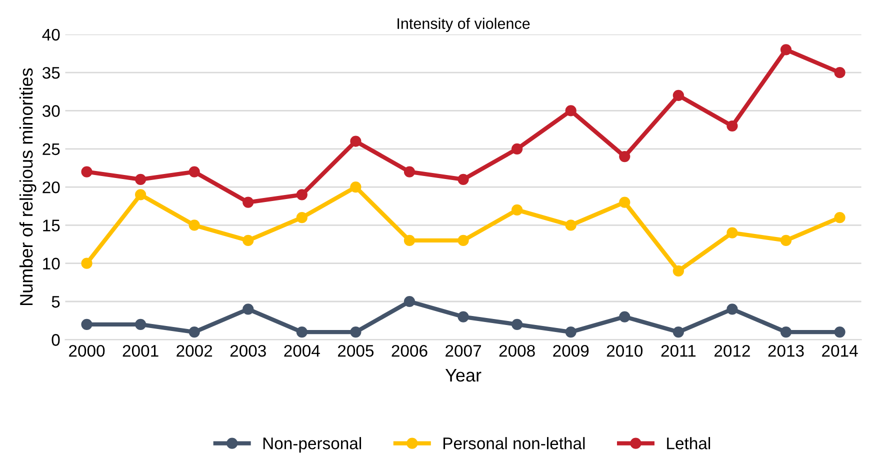 The height and width of the screenshot is (459, 870). I want to click on x-tick-label: 2001, so click(140, 350).